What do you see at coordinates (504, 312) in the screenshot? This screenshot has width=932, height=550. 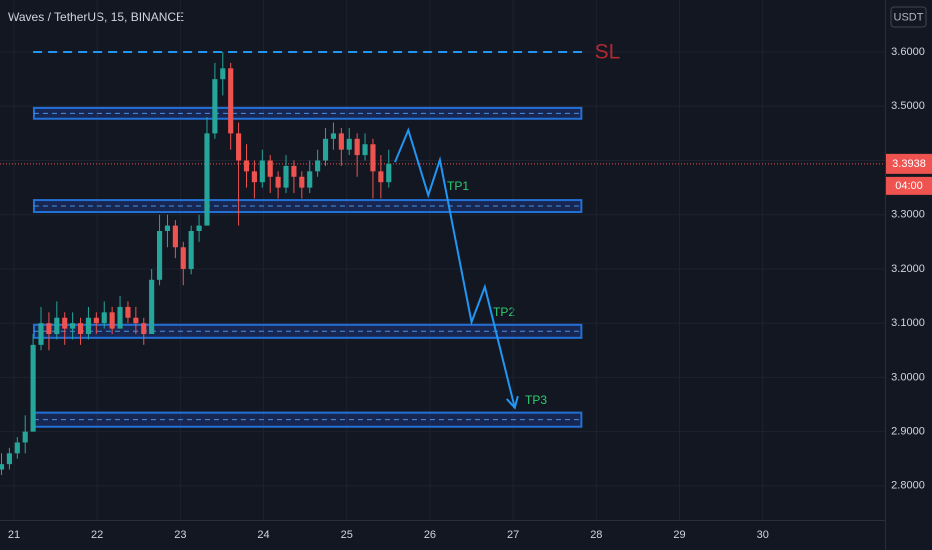 I see `target-label: TP2` at bounding box center [504, 312].